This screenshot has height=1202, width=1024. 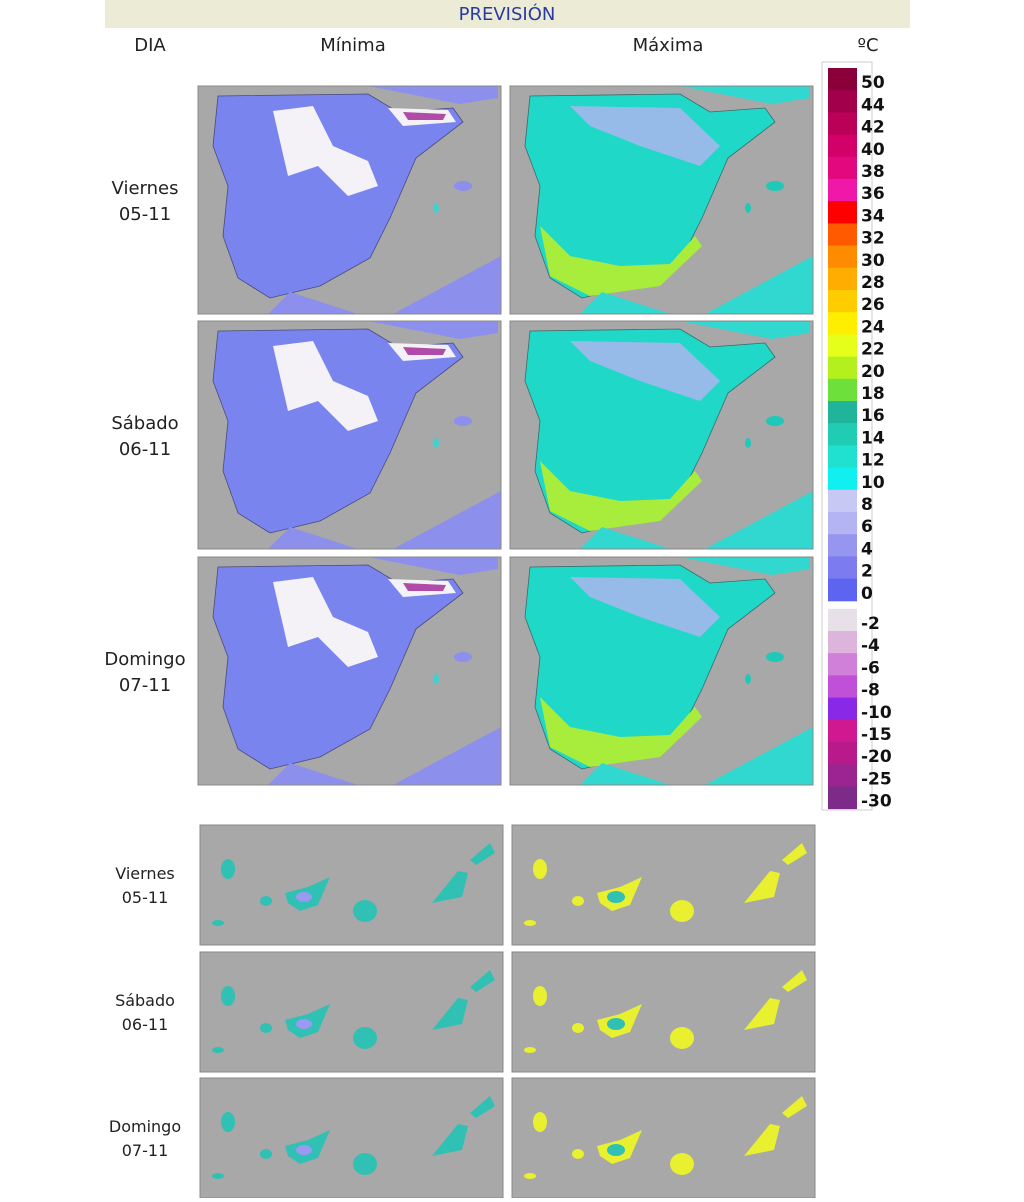 I want to click on legend-label: 44, so click(x=873, y=105).